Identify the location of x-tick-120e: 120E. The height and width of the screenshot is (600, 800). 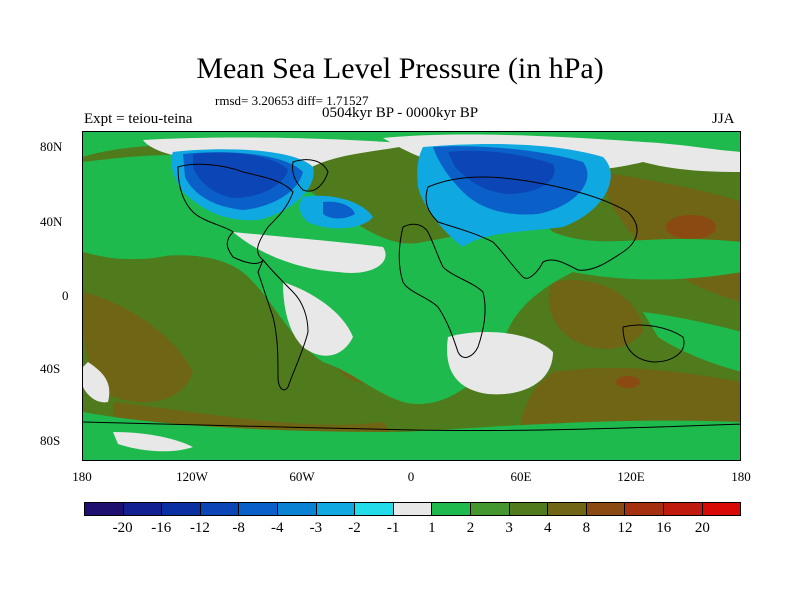
(631, 476).